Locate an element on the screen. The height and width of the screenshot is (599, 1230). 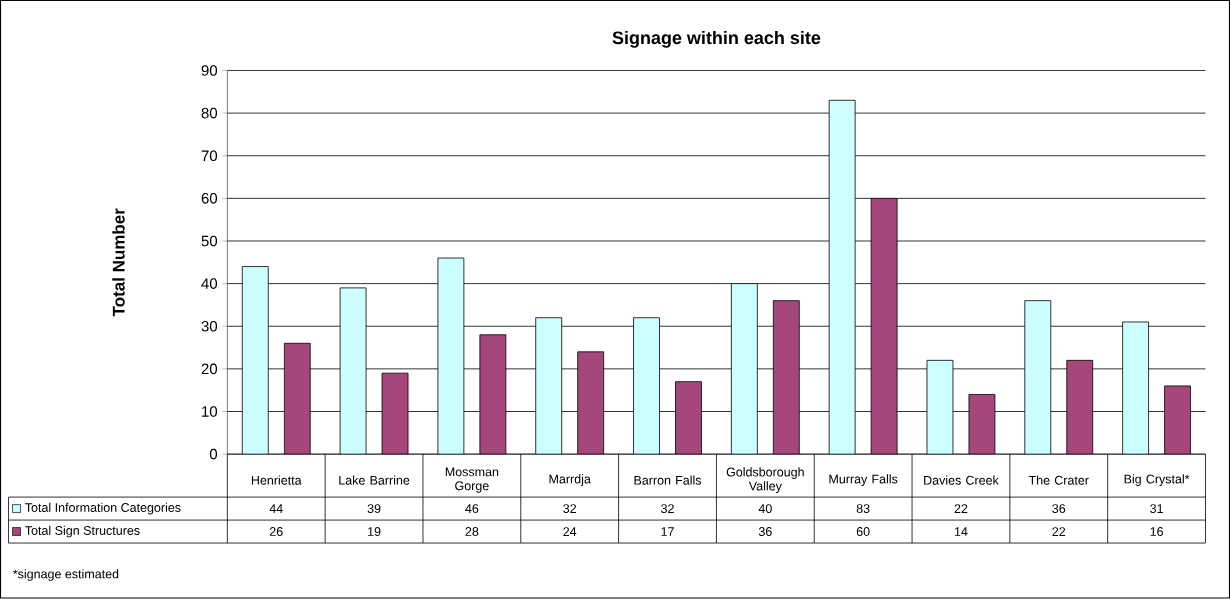
data-label: 19 is located at coordinates (374, 532).